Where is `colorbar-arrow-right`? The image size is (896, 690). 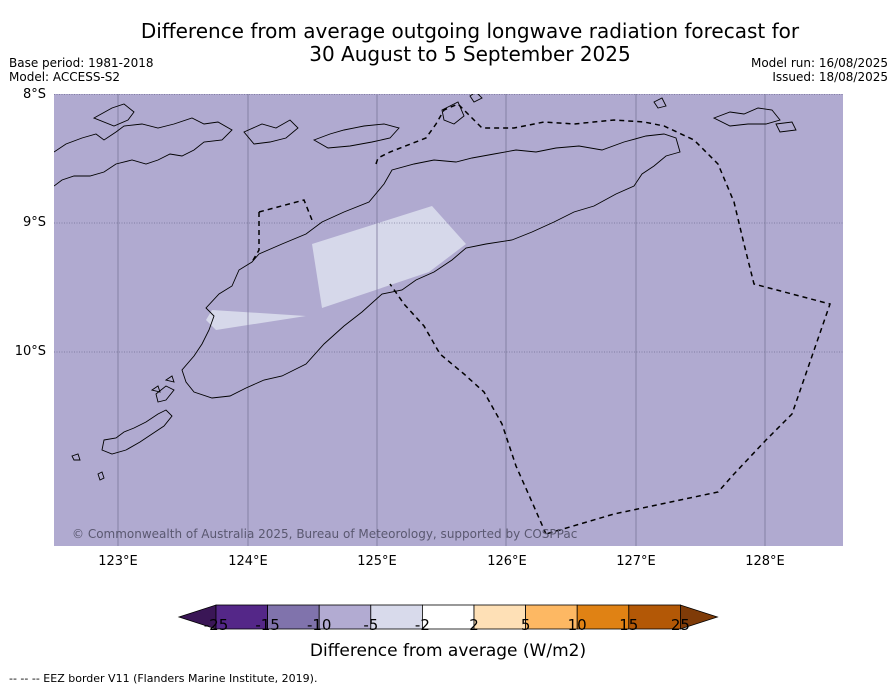 colorbar-arrow-right is located at coordinates (699, 617).